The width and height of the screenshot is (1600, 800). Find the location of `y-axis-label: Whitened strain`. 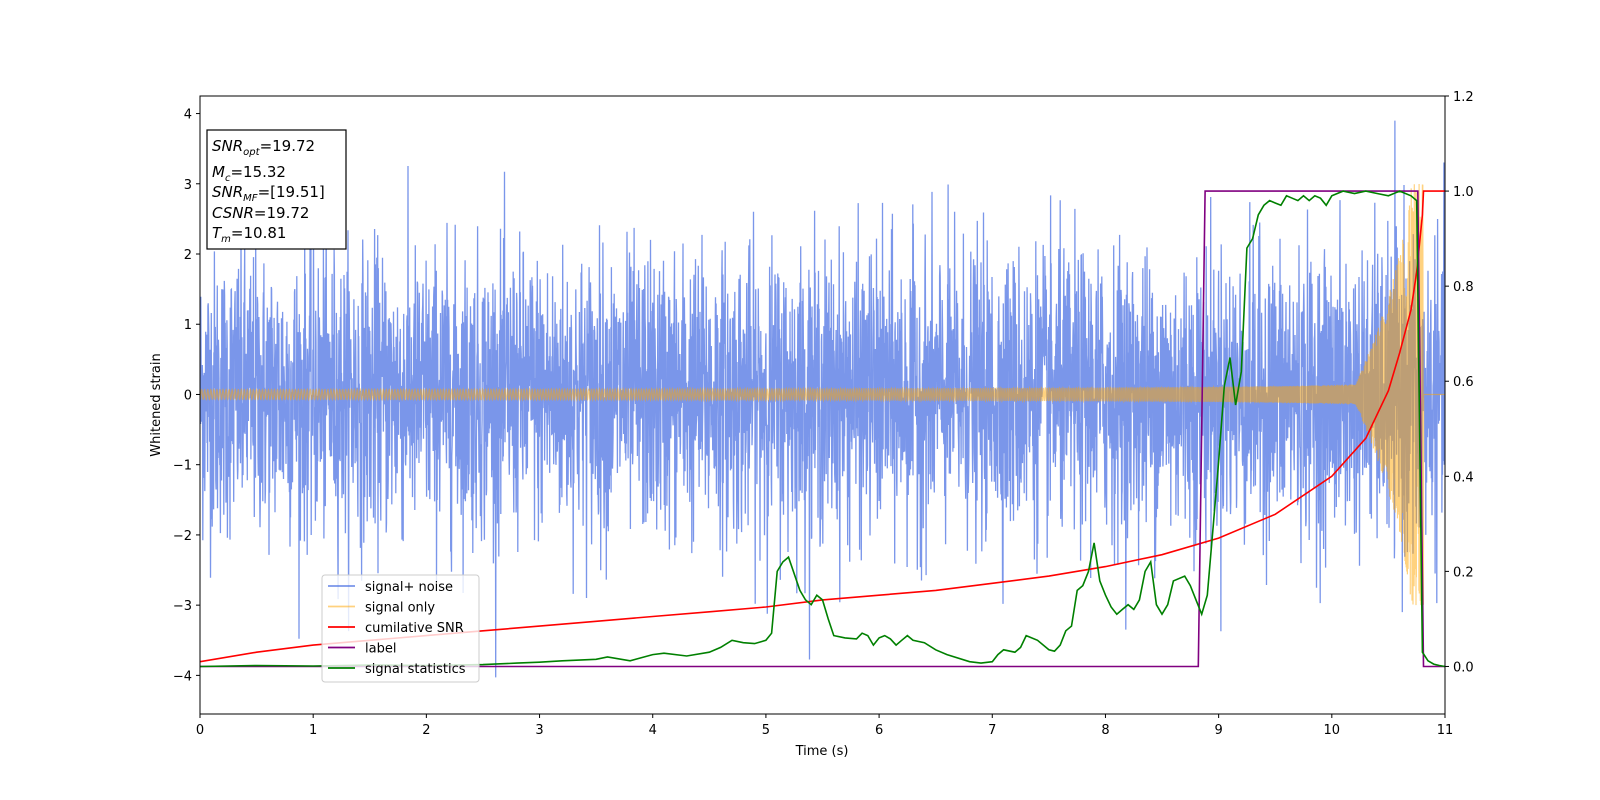

y-axis-label: Whitened strain is located at coordinates (156, 404).